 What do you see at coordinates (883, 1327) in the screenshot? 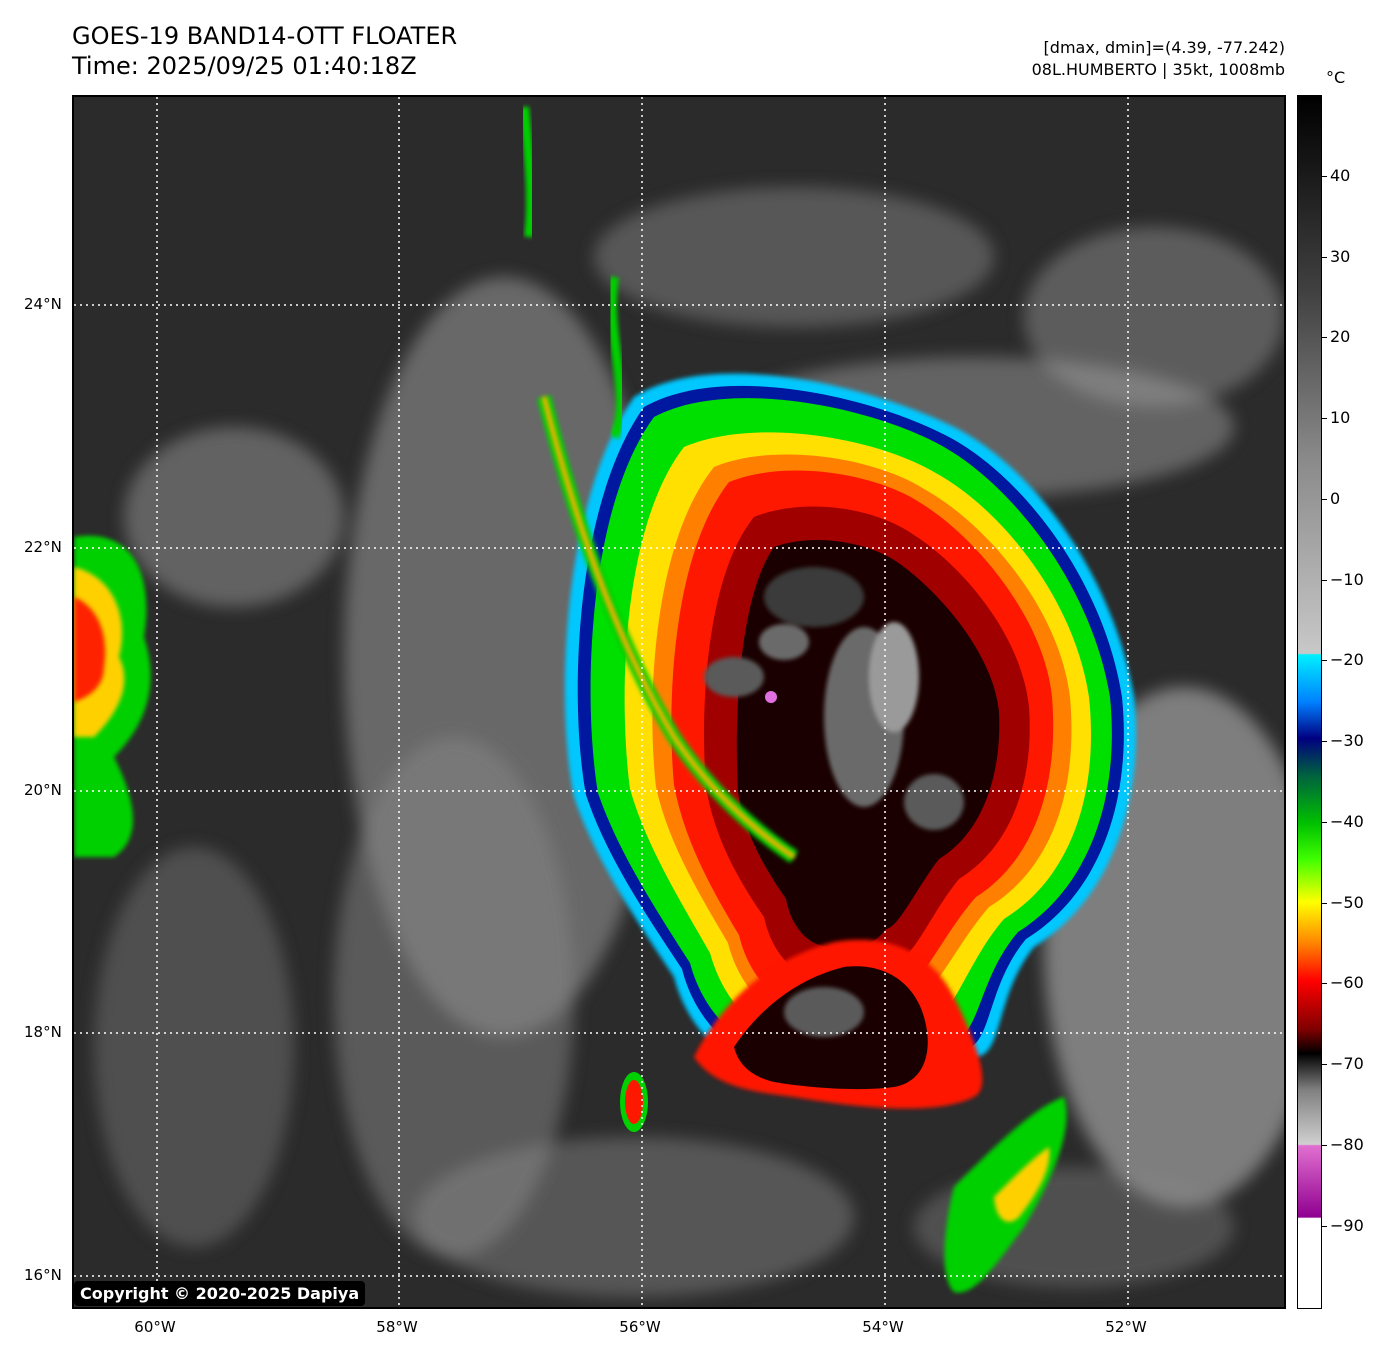
I see `lon-label-54w: 54°W` at bounding box center [883, 1327].